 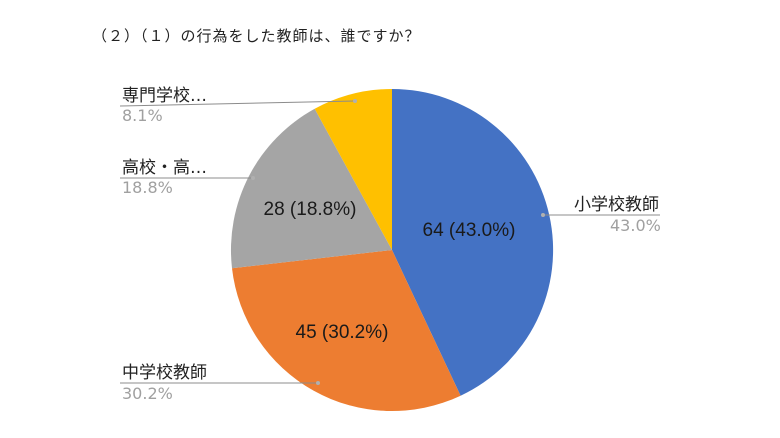 What do you see at coordinates (635, 225) in the screenshot?
I see `callout-pct-elementary: 43.0%` at bounding box center [635, 225].